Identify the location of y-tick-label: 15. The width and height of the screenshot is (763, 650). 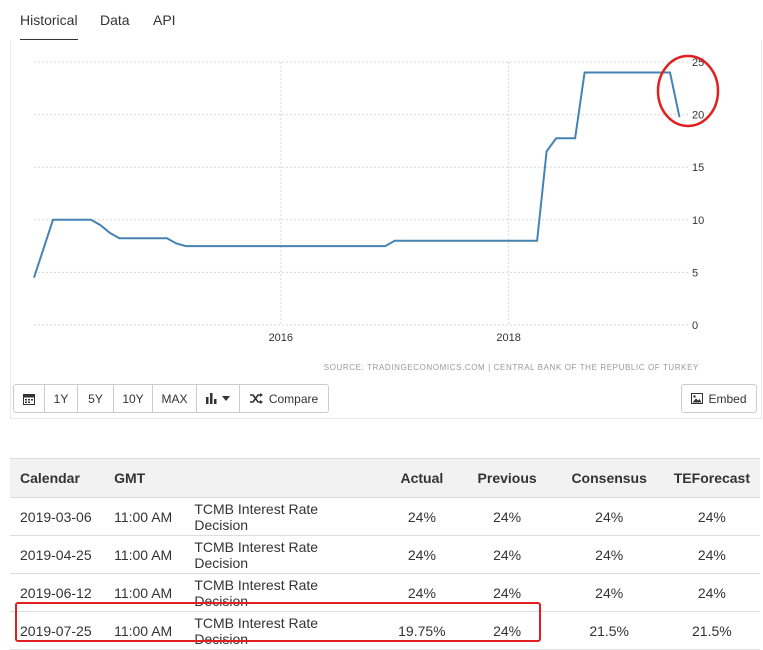
(698, 168).